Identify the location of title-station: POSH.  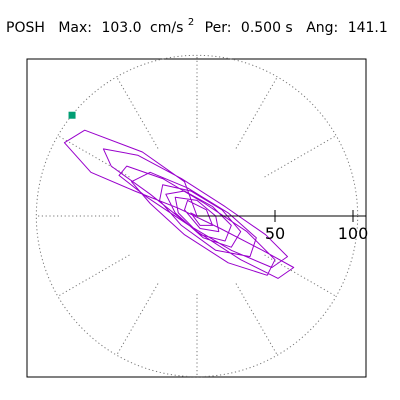
(25, 28).